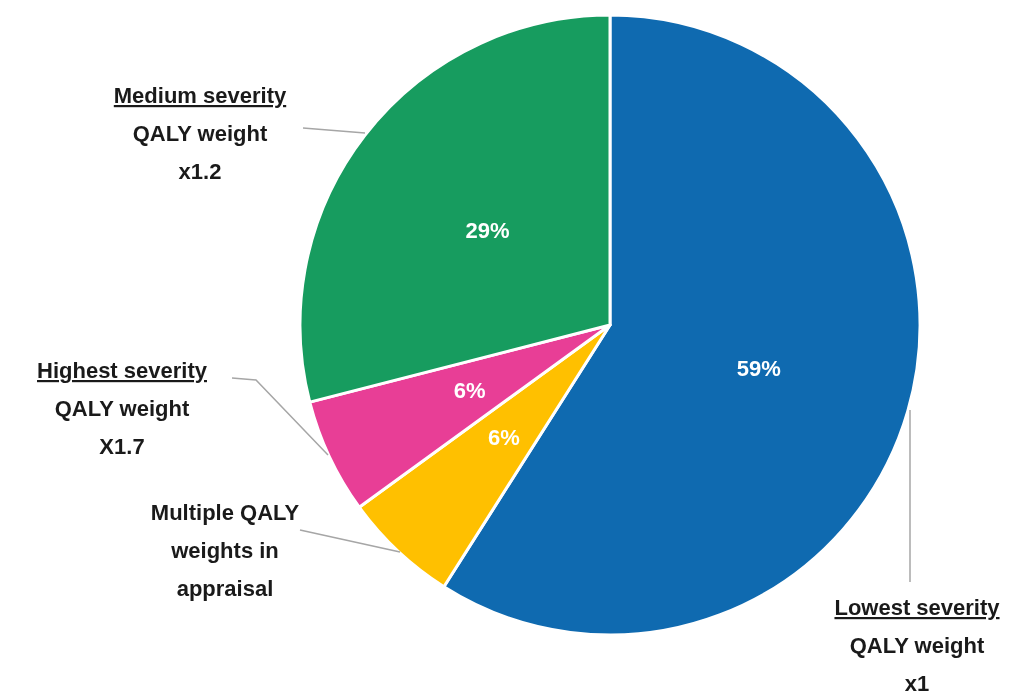 Image resolution: width=1023 pixels, height=697 pixels. Describe the element at coordinates (225, 550) in the screenshot. I see `slice-label: Multiple QALY weights in appraisal` at that location.